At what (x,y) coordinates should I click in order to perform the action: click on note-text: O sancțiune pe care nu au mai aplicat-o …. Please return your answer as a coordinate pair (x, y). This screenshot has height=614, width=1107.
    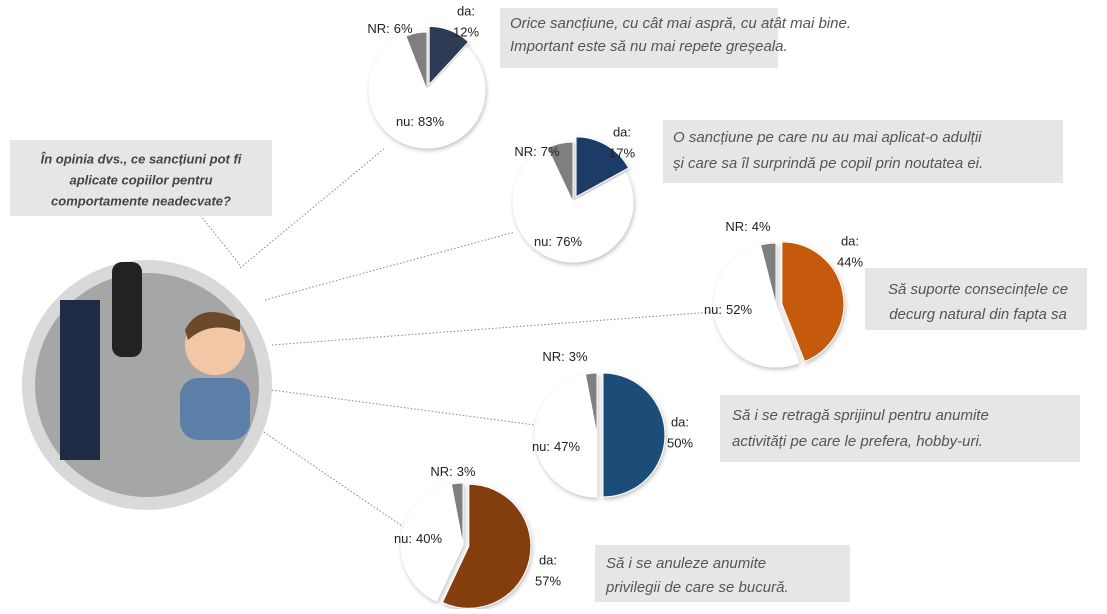
    Looking at the image, I should click on (827, 137).